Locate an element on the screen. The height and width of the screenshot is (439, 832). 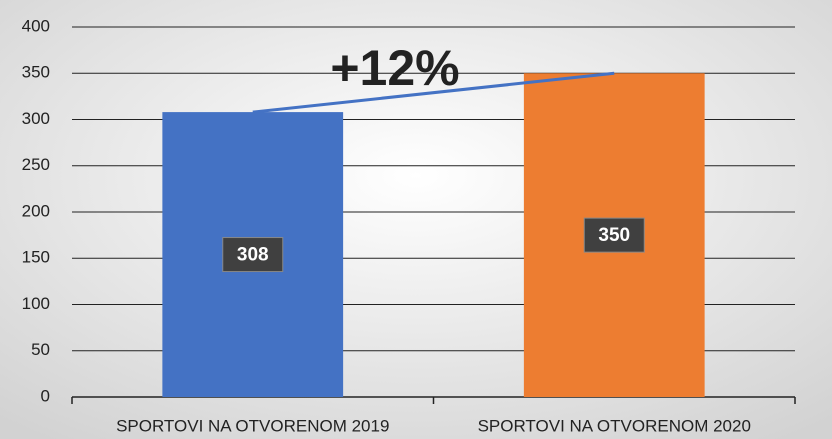
y-tick-label: 200 is located at coordinates (36, 210).